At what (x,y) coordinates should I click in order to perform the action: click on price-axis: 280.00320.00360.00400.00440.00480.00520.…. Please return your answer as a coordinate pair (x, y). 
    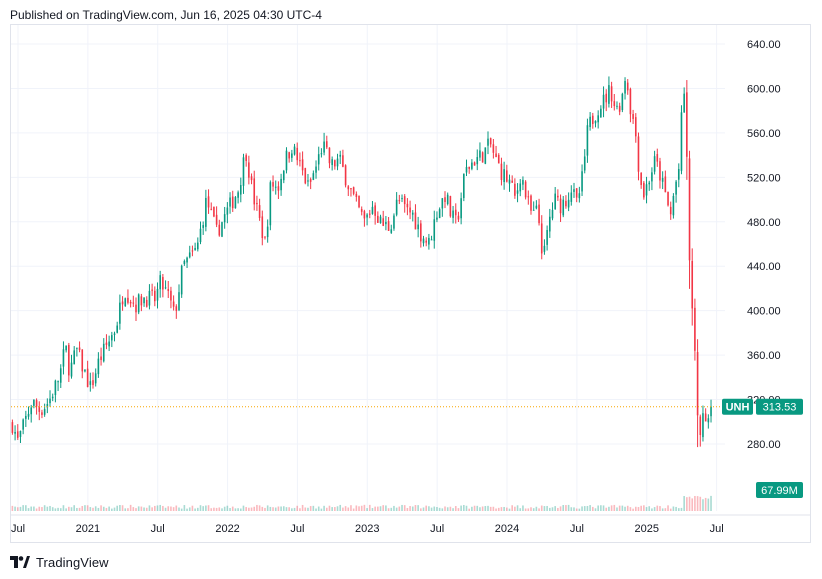
    Looking at the image, I should click on (764, 245).